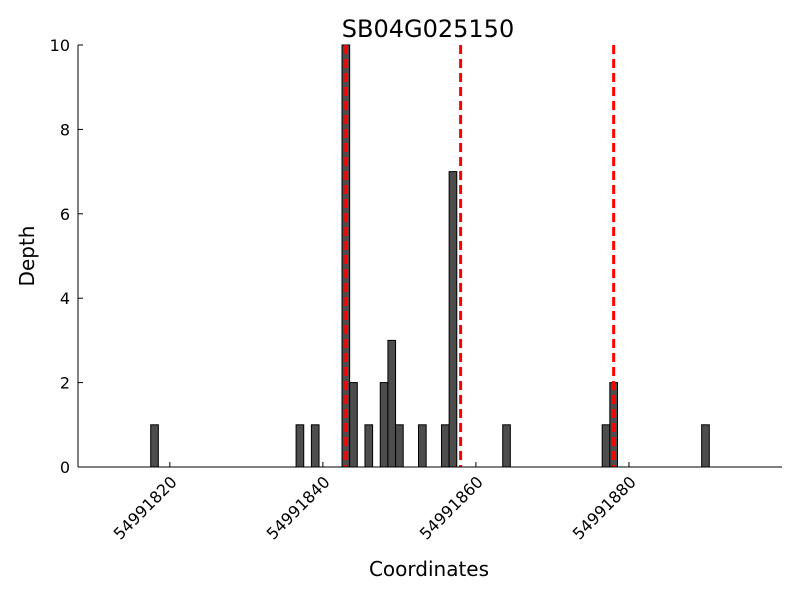  Describe the element at coordinates (604, 507) in the screenshot. I see `x-tick-label: 54991880` at that location.